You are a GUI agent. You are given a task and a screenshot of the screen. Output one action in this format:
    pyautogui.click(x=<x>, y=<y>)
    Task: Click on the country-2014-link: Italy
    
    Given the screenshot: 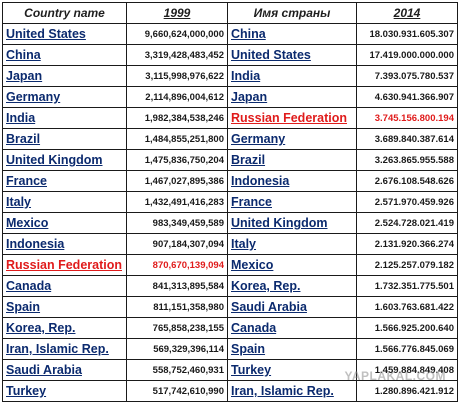 What is the action you would take?
    pyautogui.click(x=292, y=244)
    